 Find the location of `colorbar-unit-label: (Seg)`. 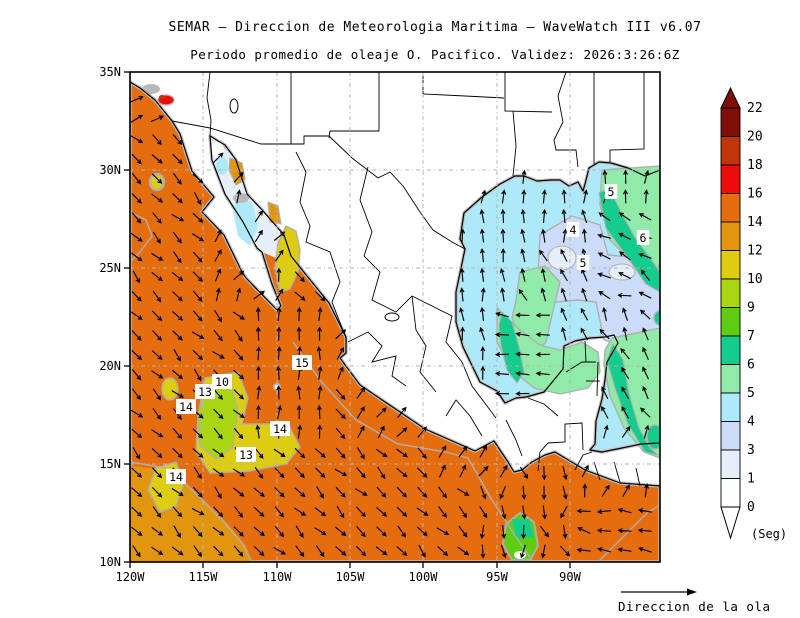

colorbar-unit-label: (Seg) is located at coordinates (769, 534).